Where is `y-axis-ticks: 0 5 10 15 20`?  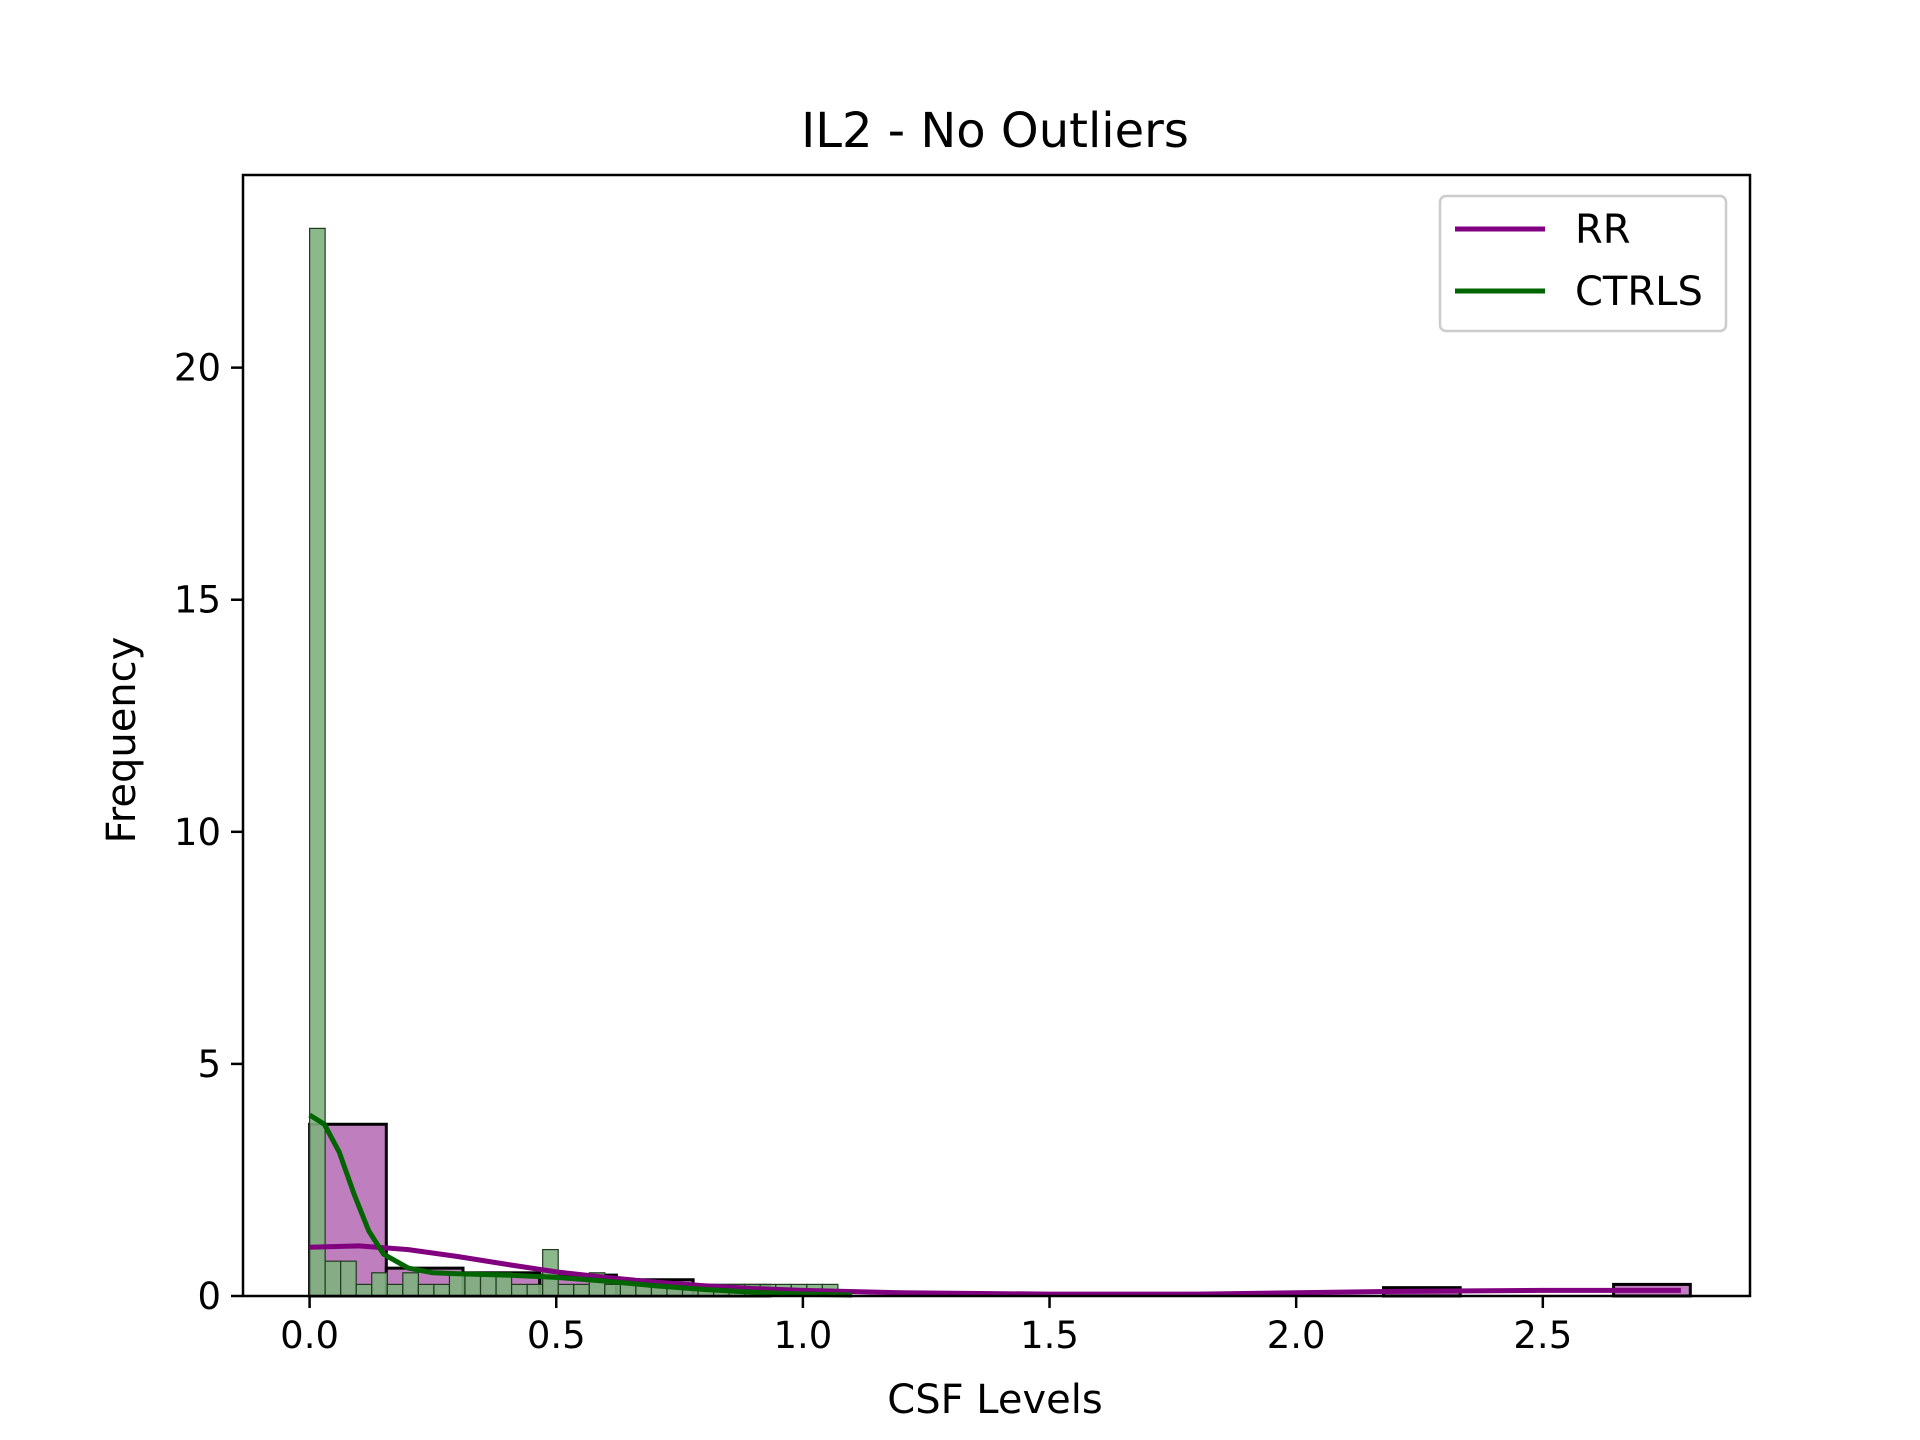
y-axis-ticks: 0 5 10 15 20 is located at coordinates (208, 832).